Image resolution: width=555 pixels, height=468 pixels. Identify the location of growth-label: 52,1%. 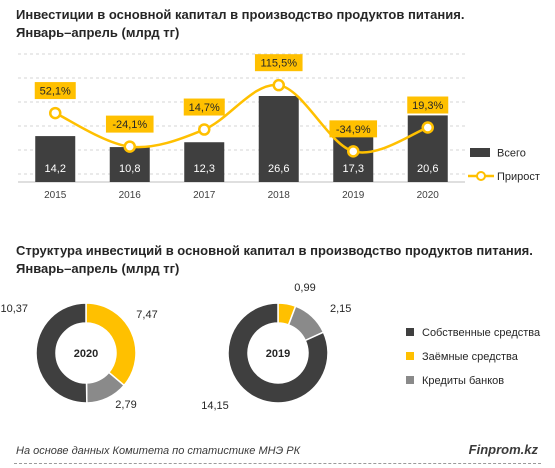
(55, 92).